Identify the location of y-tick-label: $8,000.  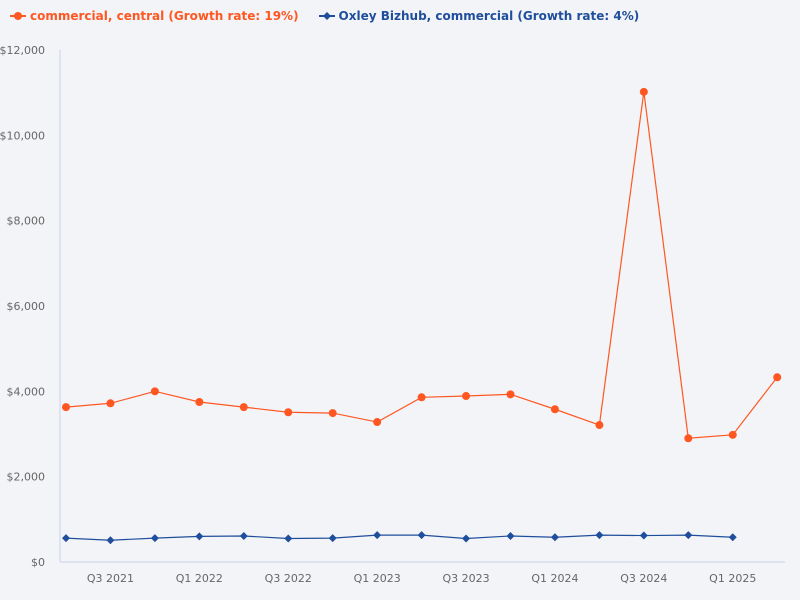
(26, 221).